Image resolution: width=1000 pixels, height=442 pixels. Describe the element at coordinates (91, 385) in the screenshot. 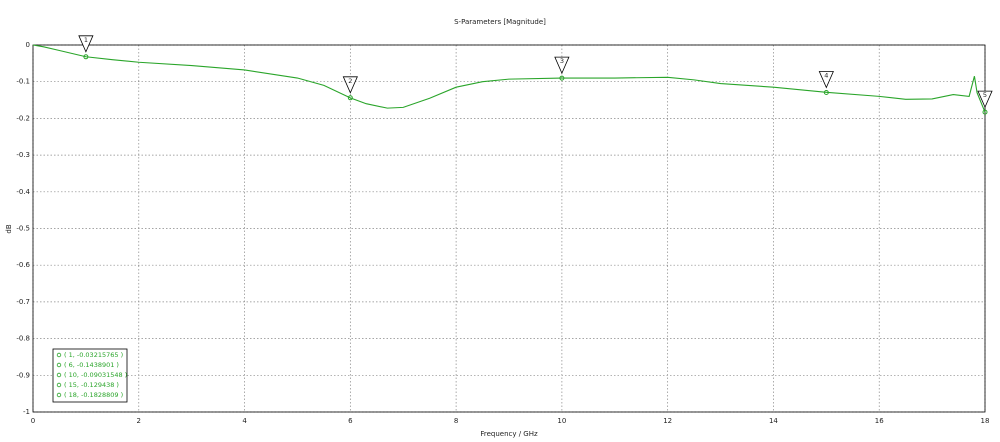

I see `legend-entry: ( 15, -0.129438 )` at that location.